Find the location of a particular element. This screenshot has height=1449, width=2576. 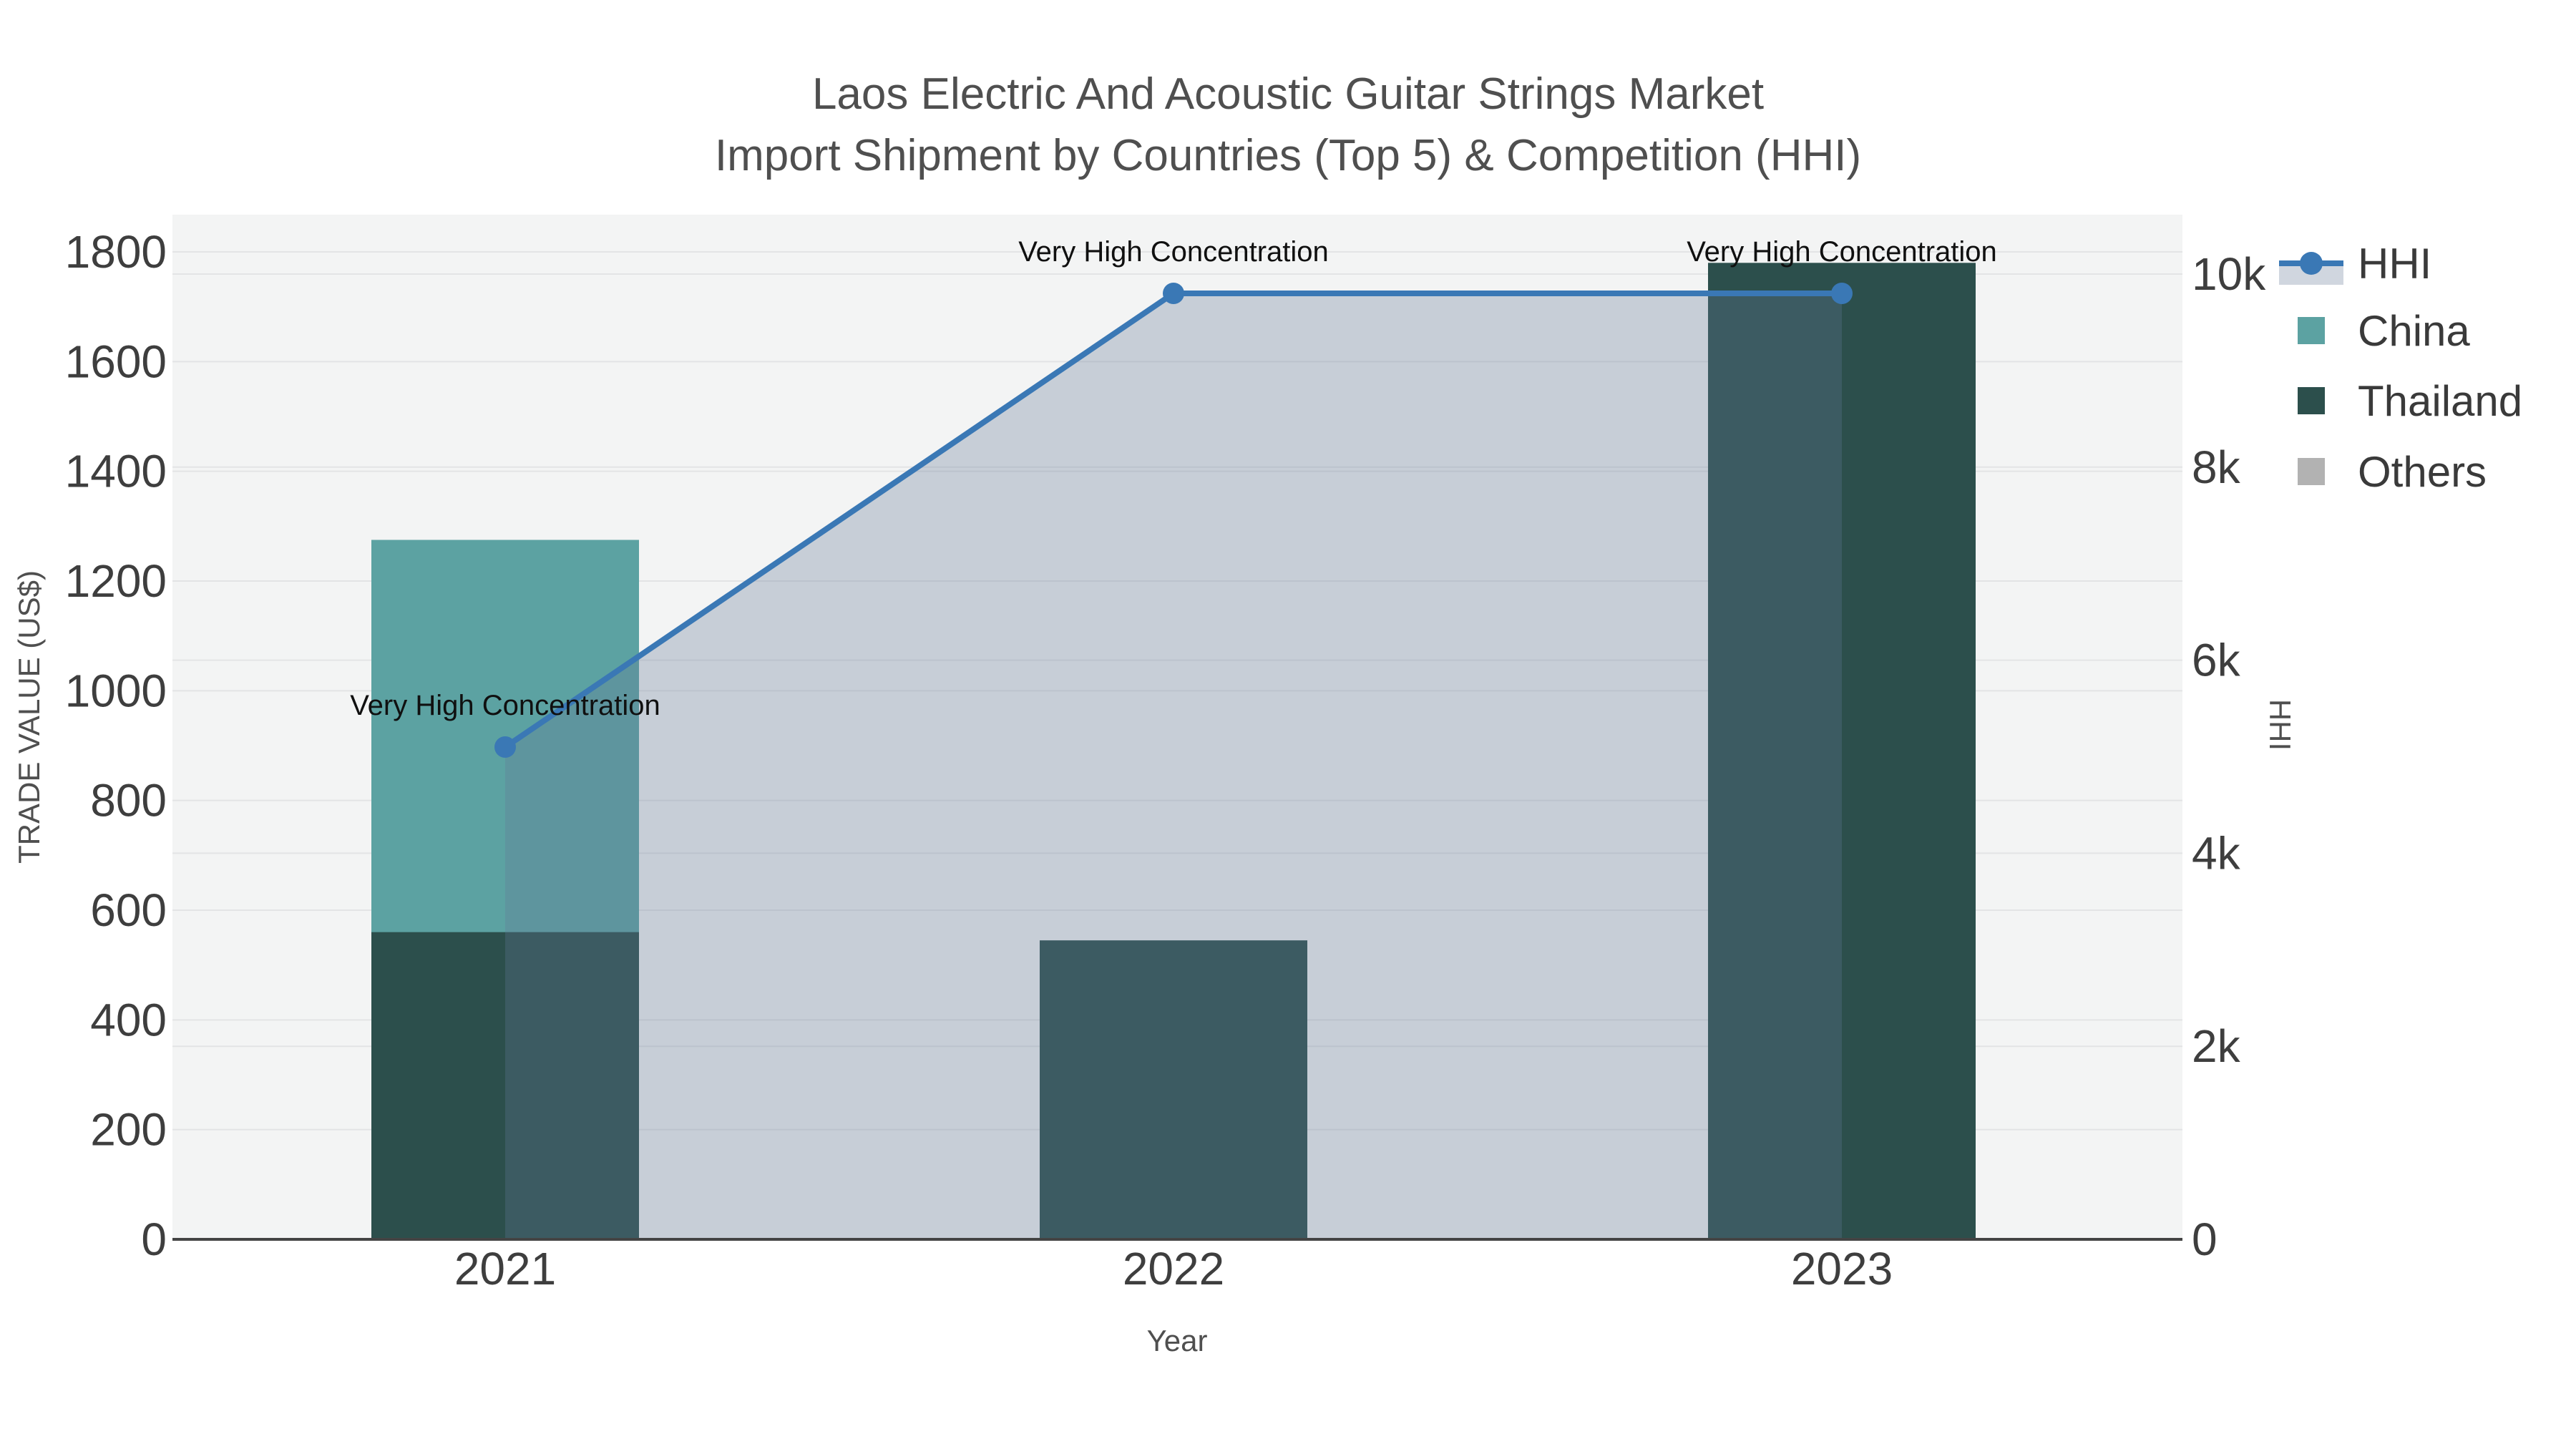

y-left-tick-800: 800 is located at coordinates (128, 800).